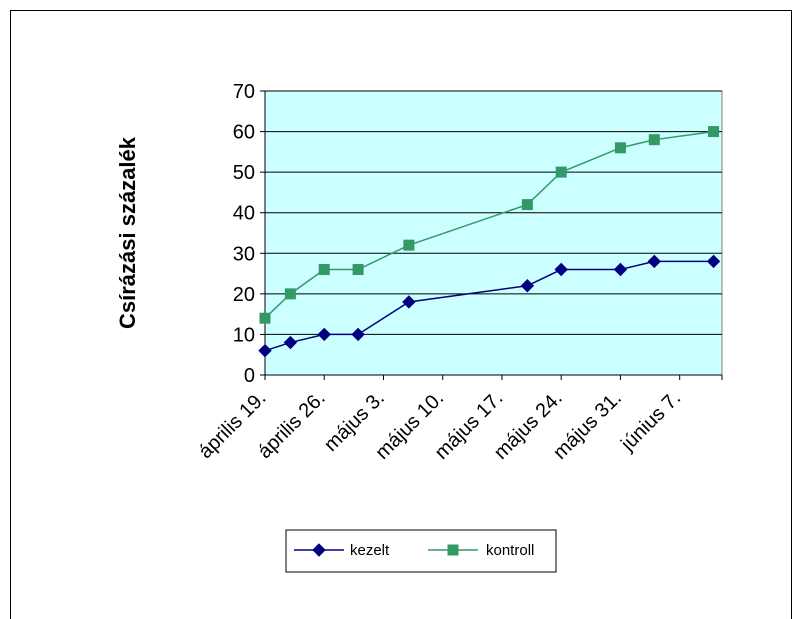  What do you see at coordinates (244, 92) in the screenshot?
I see `y-tick-label: 70` at bounding box center [244, 92].